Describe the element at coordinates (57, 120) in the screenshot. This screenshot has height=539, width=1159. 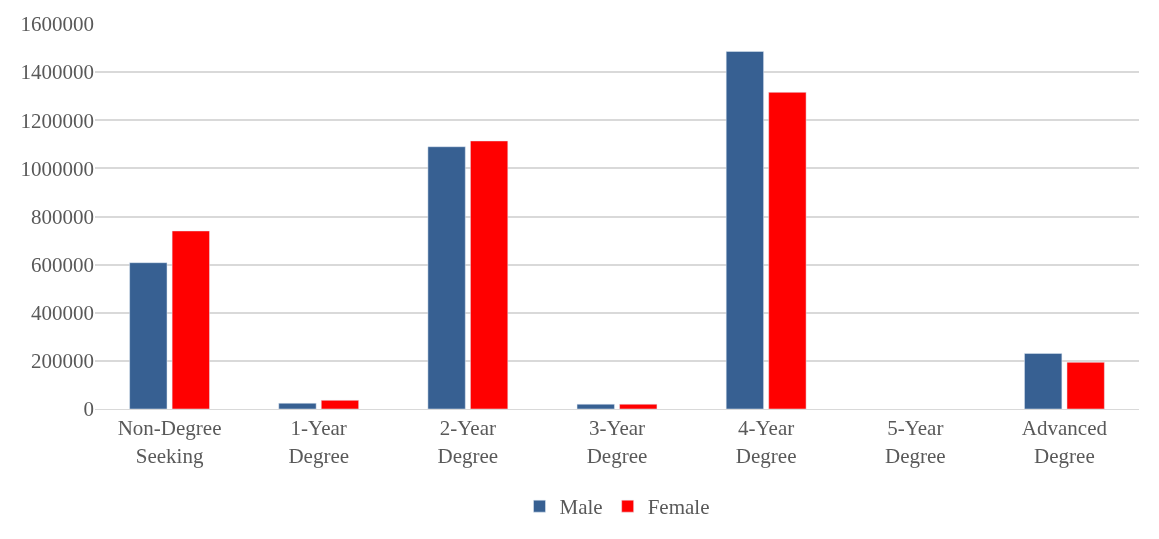
I see `y-tick-label: 1200000` at that location.